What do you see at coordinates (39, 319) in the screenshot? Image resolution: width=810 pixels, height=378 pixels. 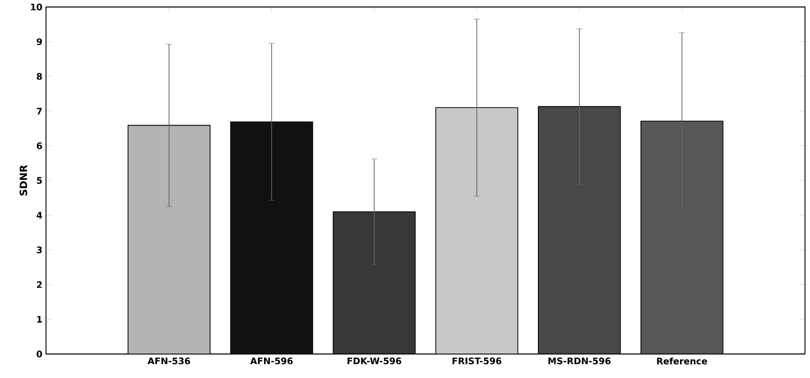 I see `y-tick-label: 1` at bounding box center [39, 319].